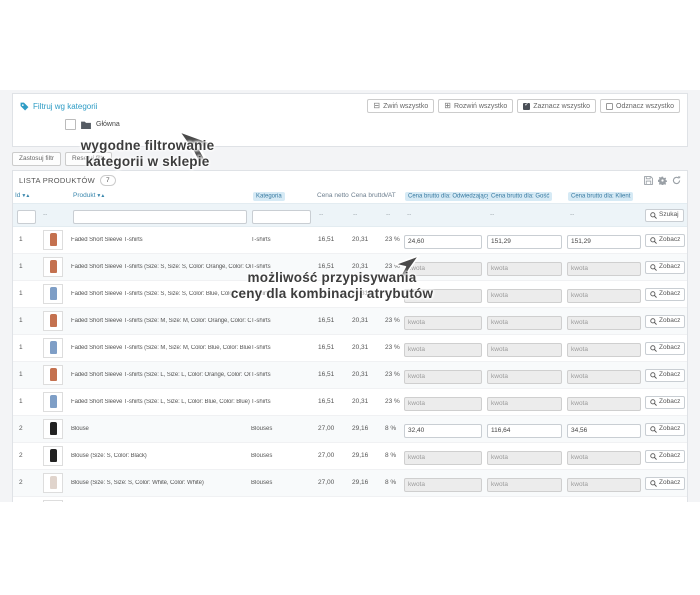  I want to click on column-header-net: Cena netto, so click(333, 195).